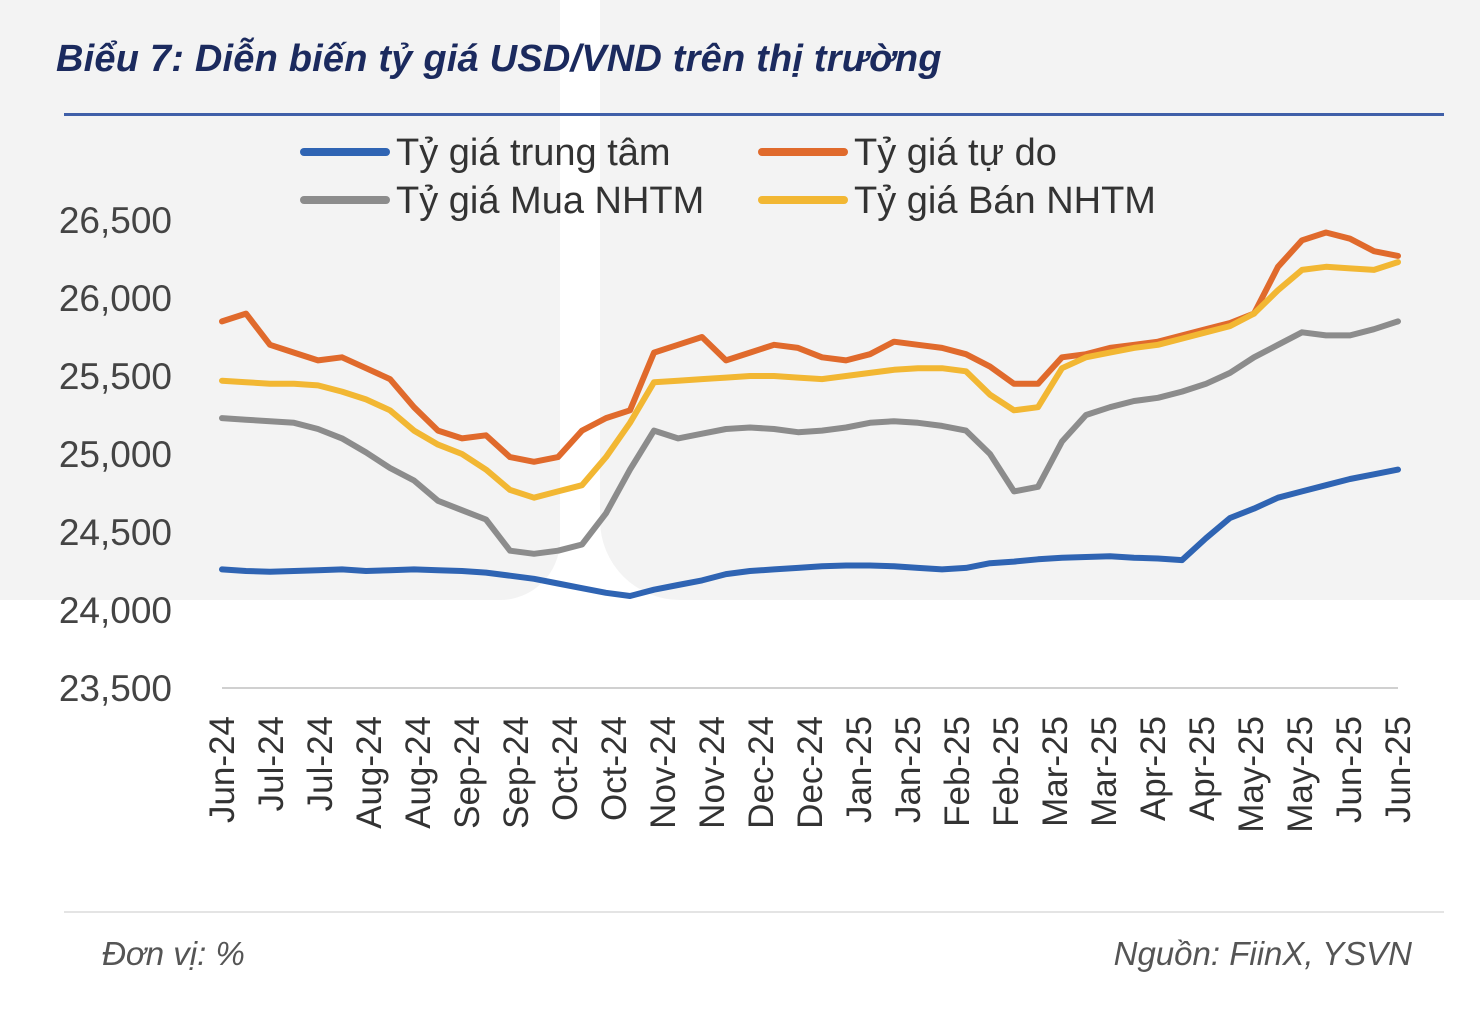  Describe the element at coordinates (115, 376) in the screenshot. I see `y-tick-label: 25,500` at that location.